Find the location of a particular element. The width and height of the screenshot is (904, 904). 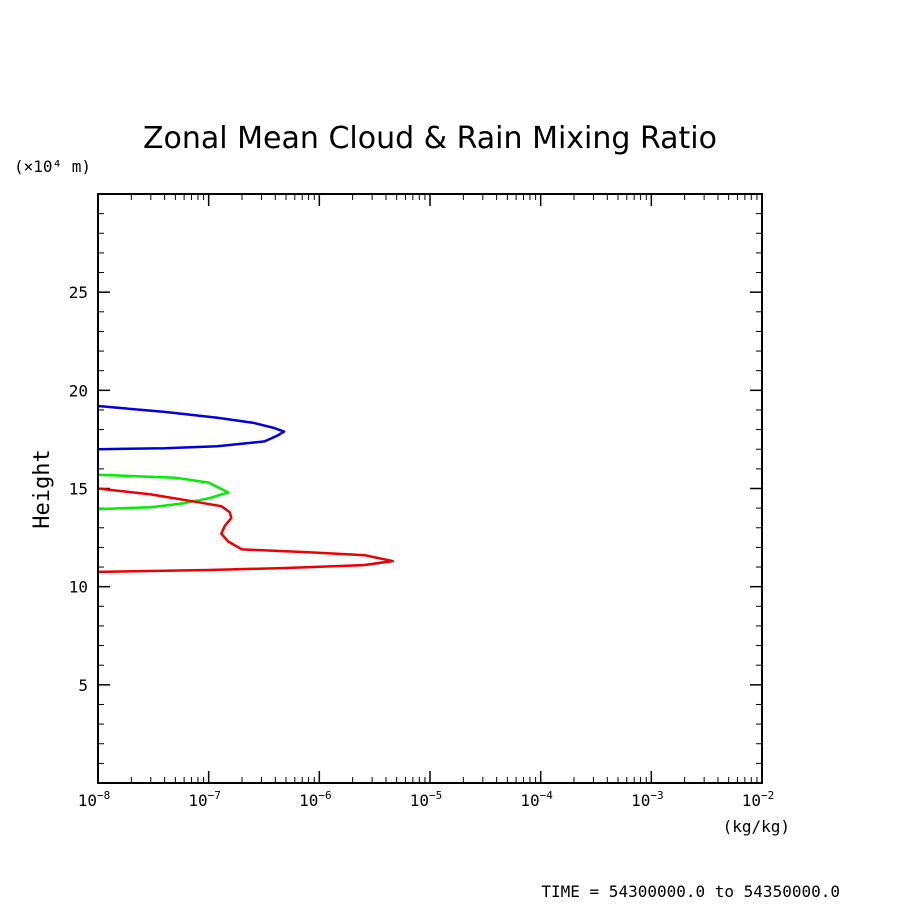

x-axis-label: (kg/kg) is located at coordinates (756, 826).